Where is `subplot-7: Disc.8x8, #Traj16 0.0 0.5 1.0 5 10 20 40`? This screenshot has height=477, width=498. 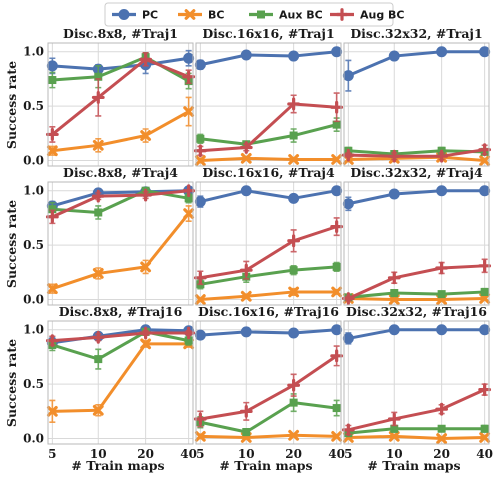 subplot-7: Disc.8x8, #Traj16 0.0 0.5 1.0 5 10 20 40 is located at coordinates (110, 382).